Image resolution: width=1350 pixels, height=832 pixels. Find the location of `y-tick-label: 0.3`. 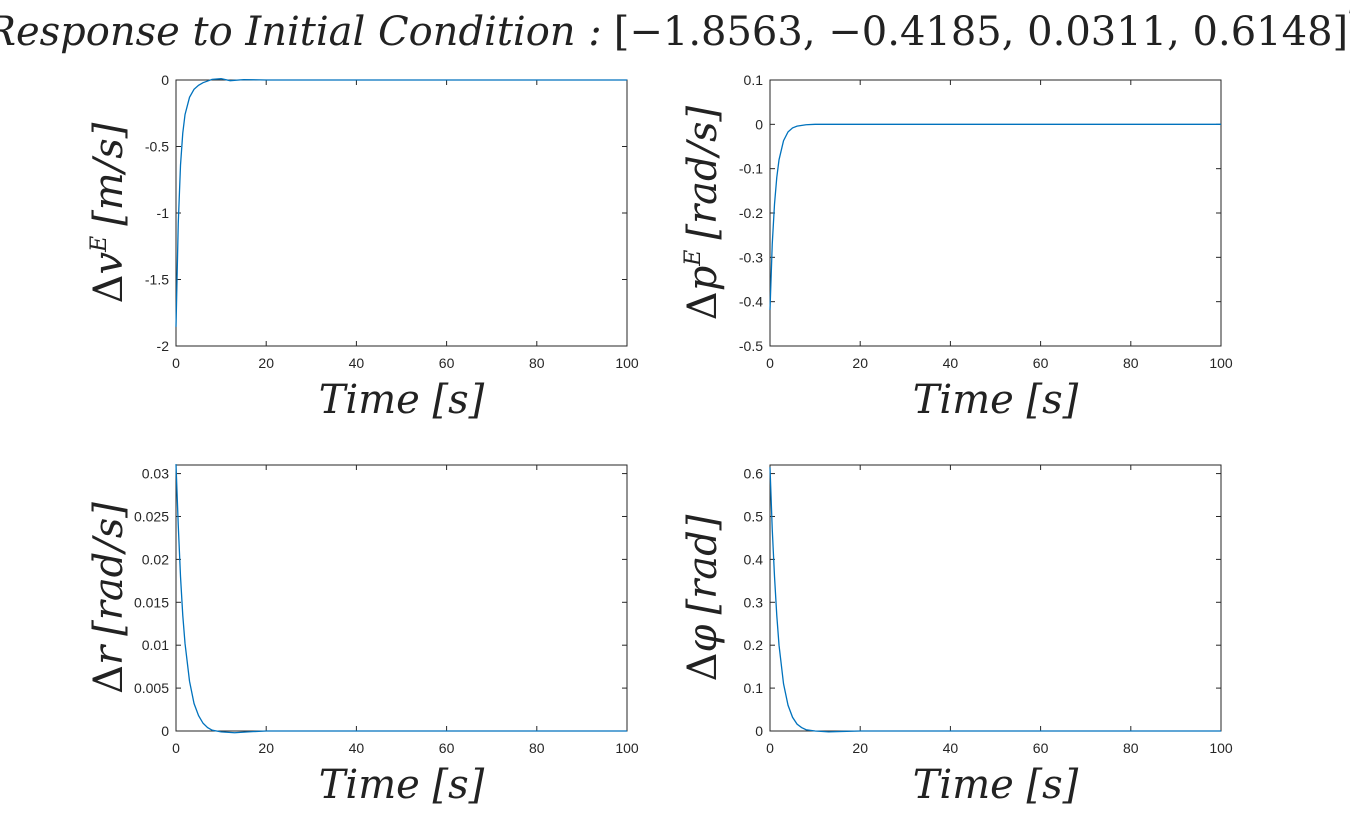

y-tick-label: 0.3 is located at coordinates (754, 602).